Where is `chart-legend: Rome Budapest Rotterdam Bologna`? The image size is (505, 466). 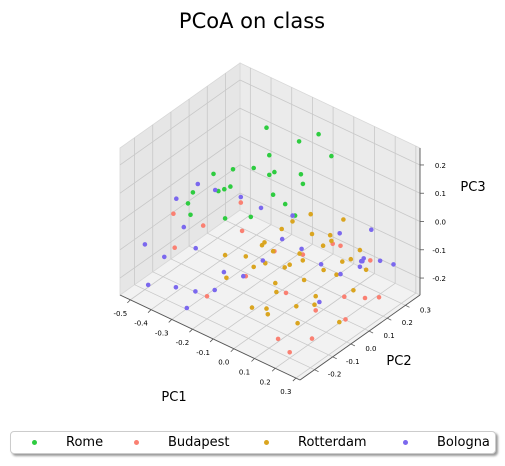 chart-legend: Rome Budapest Rotterdam Bologna is located at coordinates (253, 442).